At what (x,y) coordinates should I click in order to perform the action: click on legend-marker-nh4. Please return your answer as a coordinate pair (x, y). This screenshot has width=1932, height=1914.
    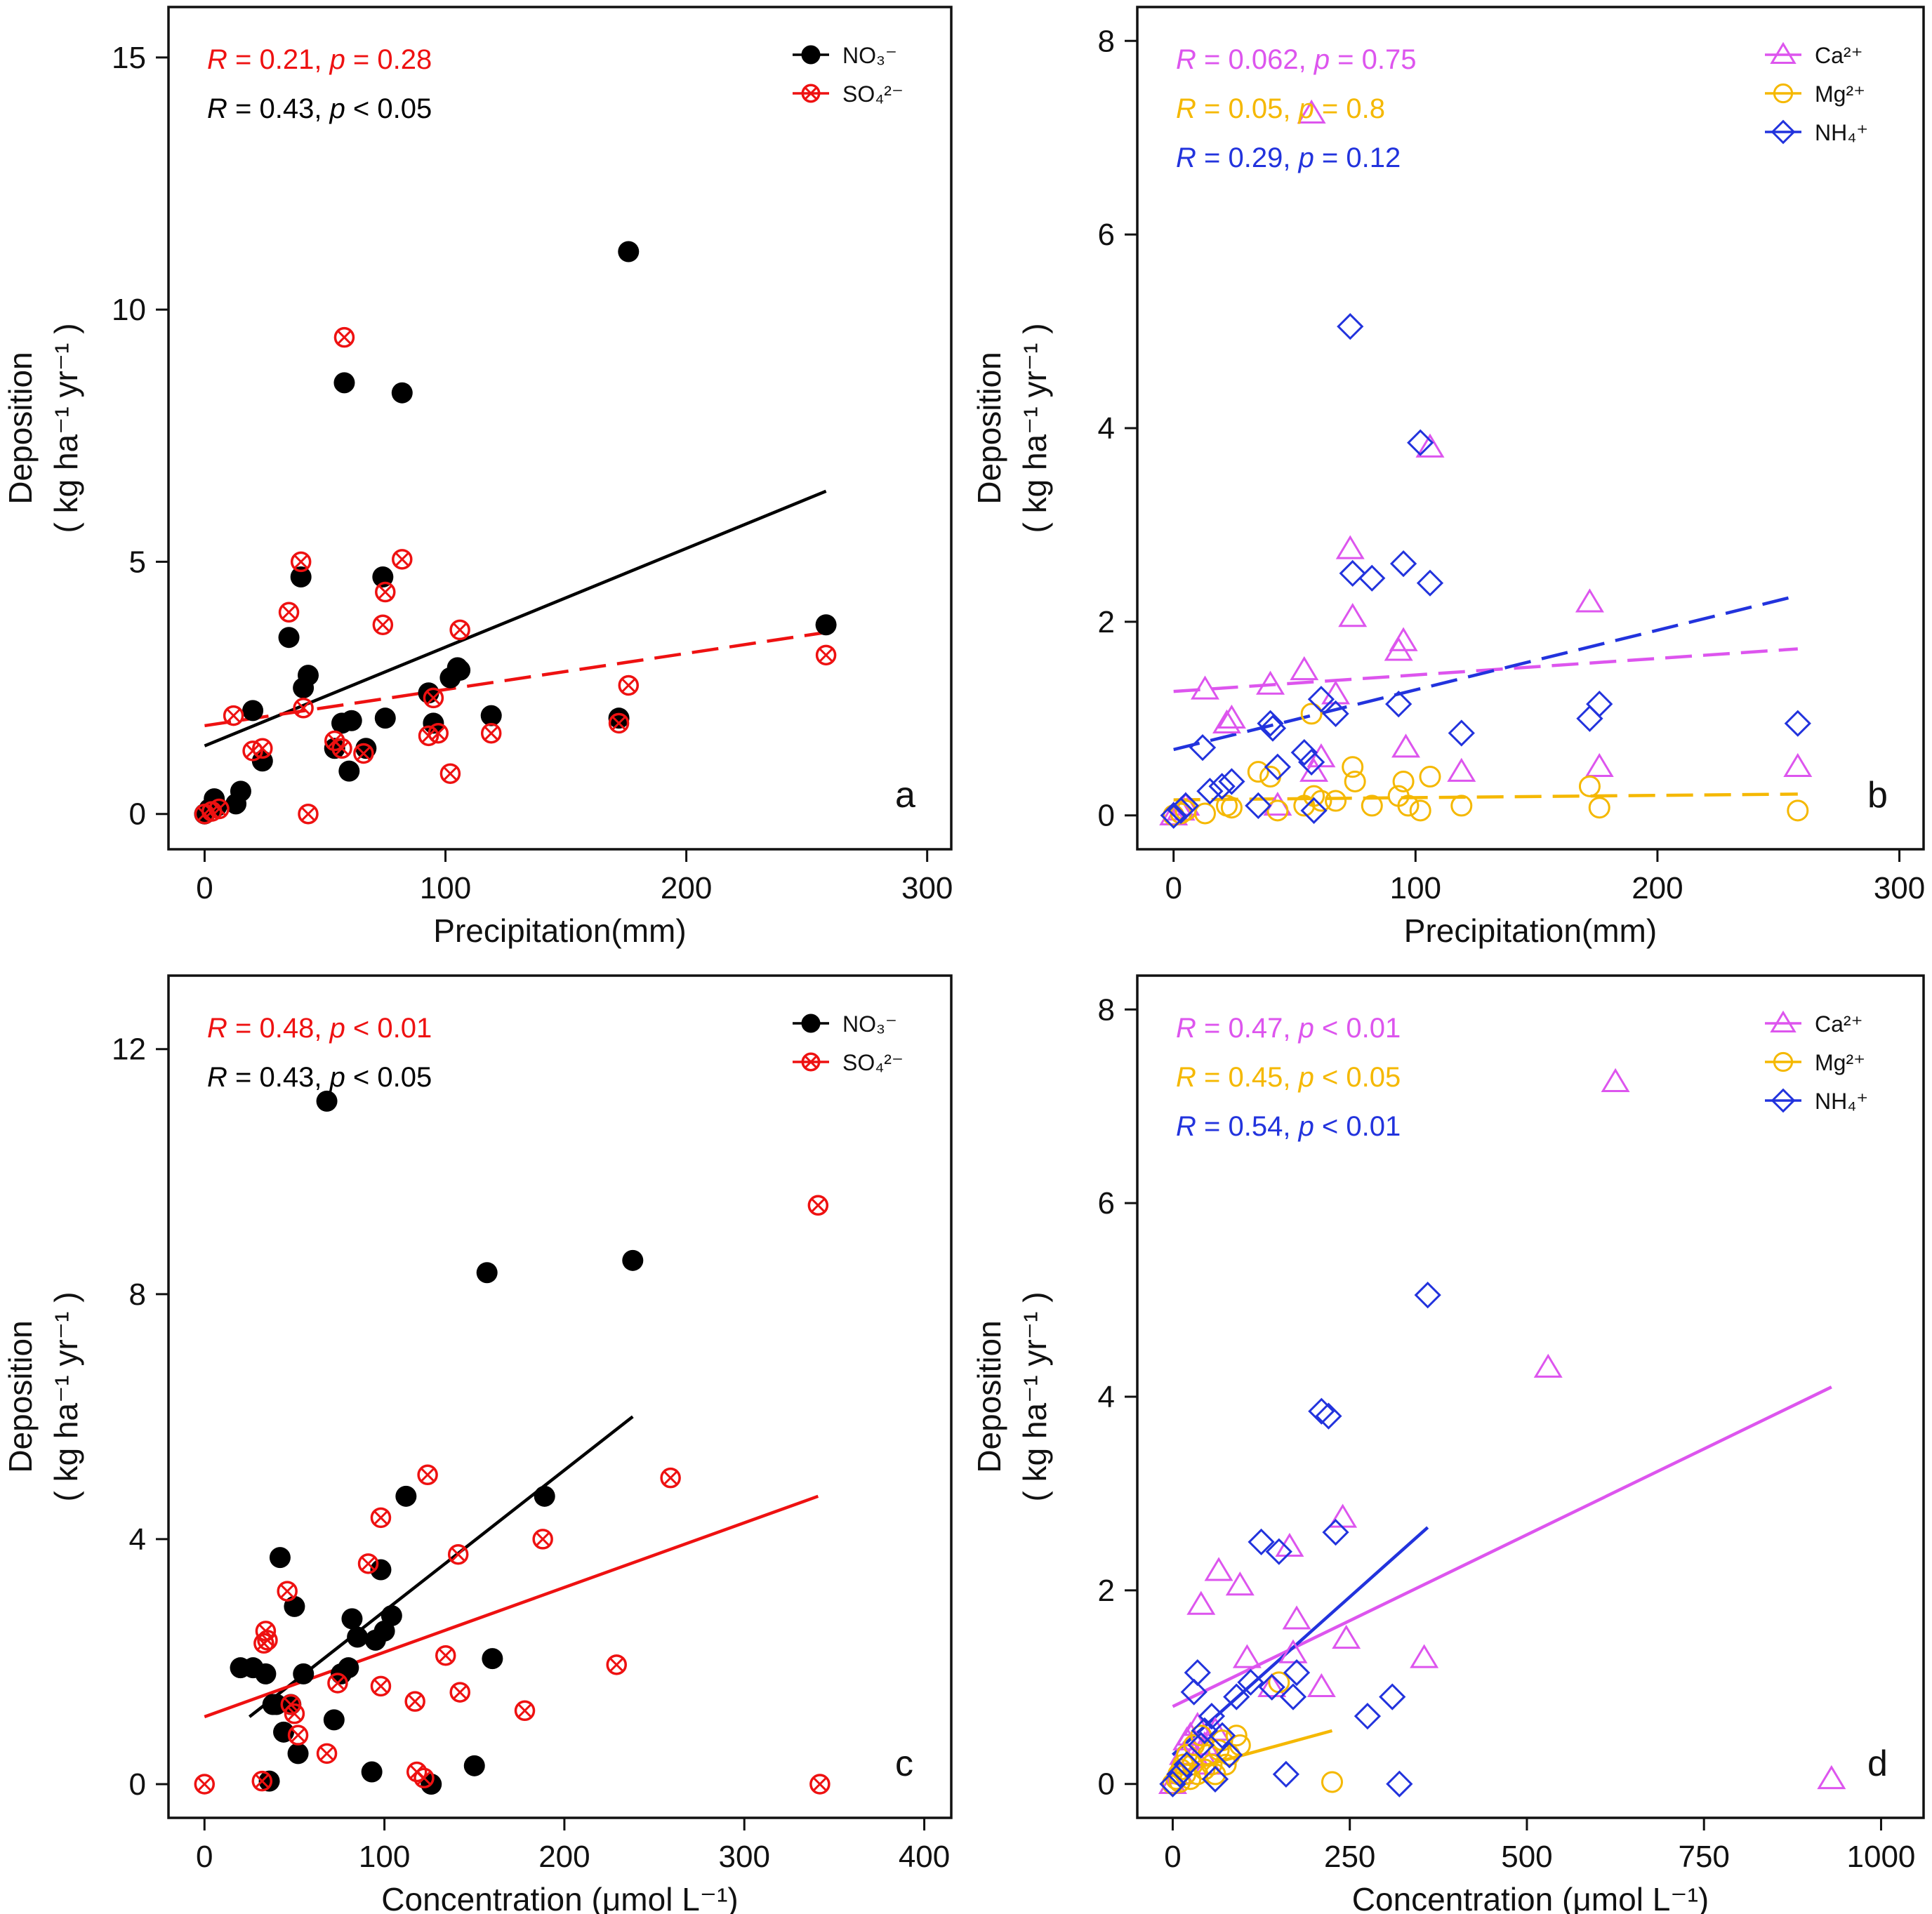
    Looking at the image, I should click on (1784, 132).